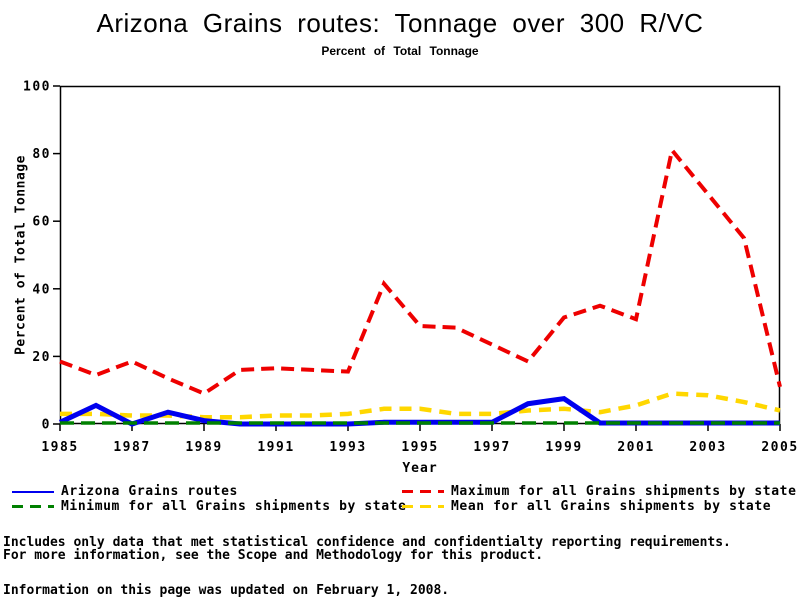 This screenshot has height=600, width=800. What do you see at coordinates (419, 411) in the screenshot?
I see `series-line-arizona-grains-routes` at bounding box center [419, 411].